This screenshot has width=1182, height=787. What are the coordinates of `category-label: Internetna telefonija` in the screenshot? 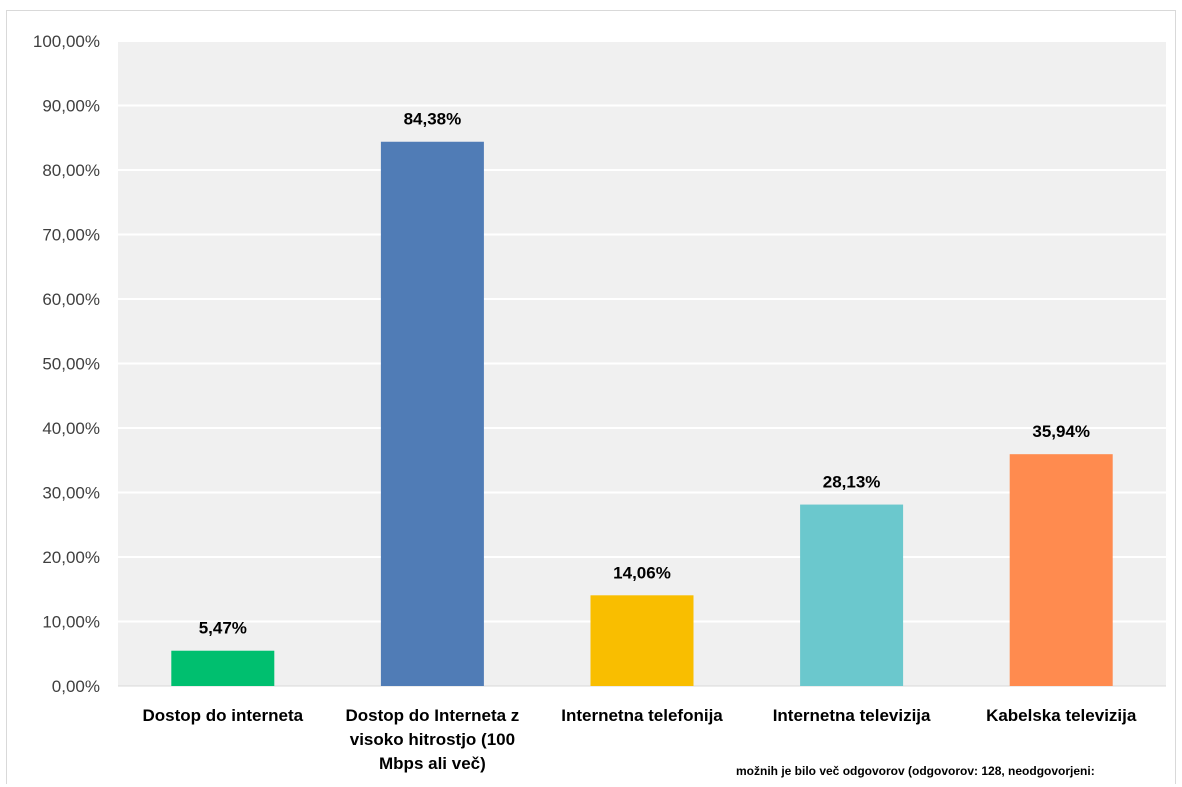 It's located at (642, 715).